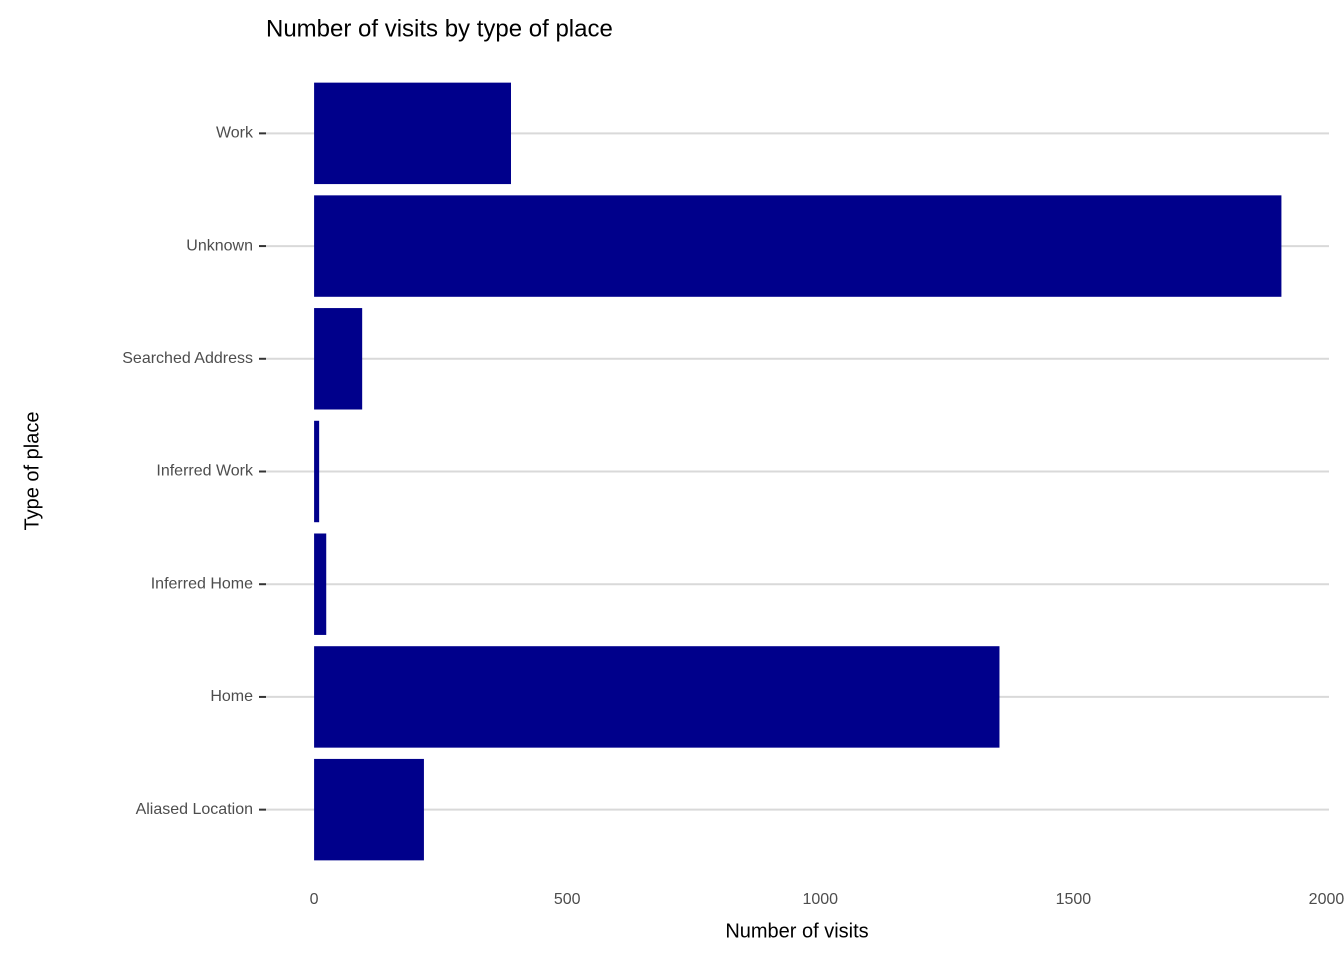 This screenshot has width=1344, height=960. What do you see at coordinates (194, 809) in the screenshot?
I see `y-tick-label: Aliased Location` at bounding box center [194, 809].